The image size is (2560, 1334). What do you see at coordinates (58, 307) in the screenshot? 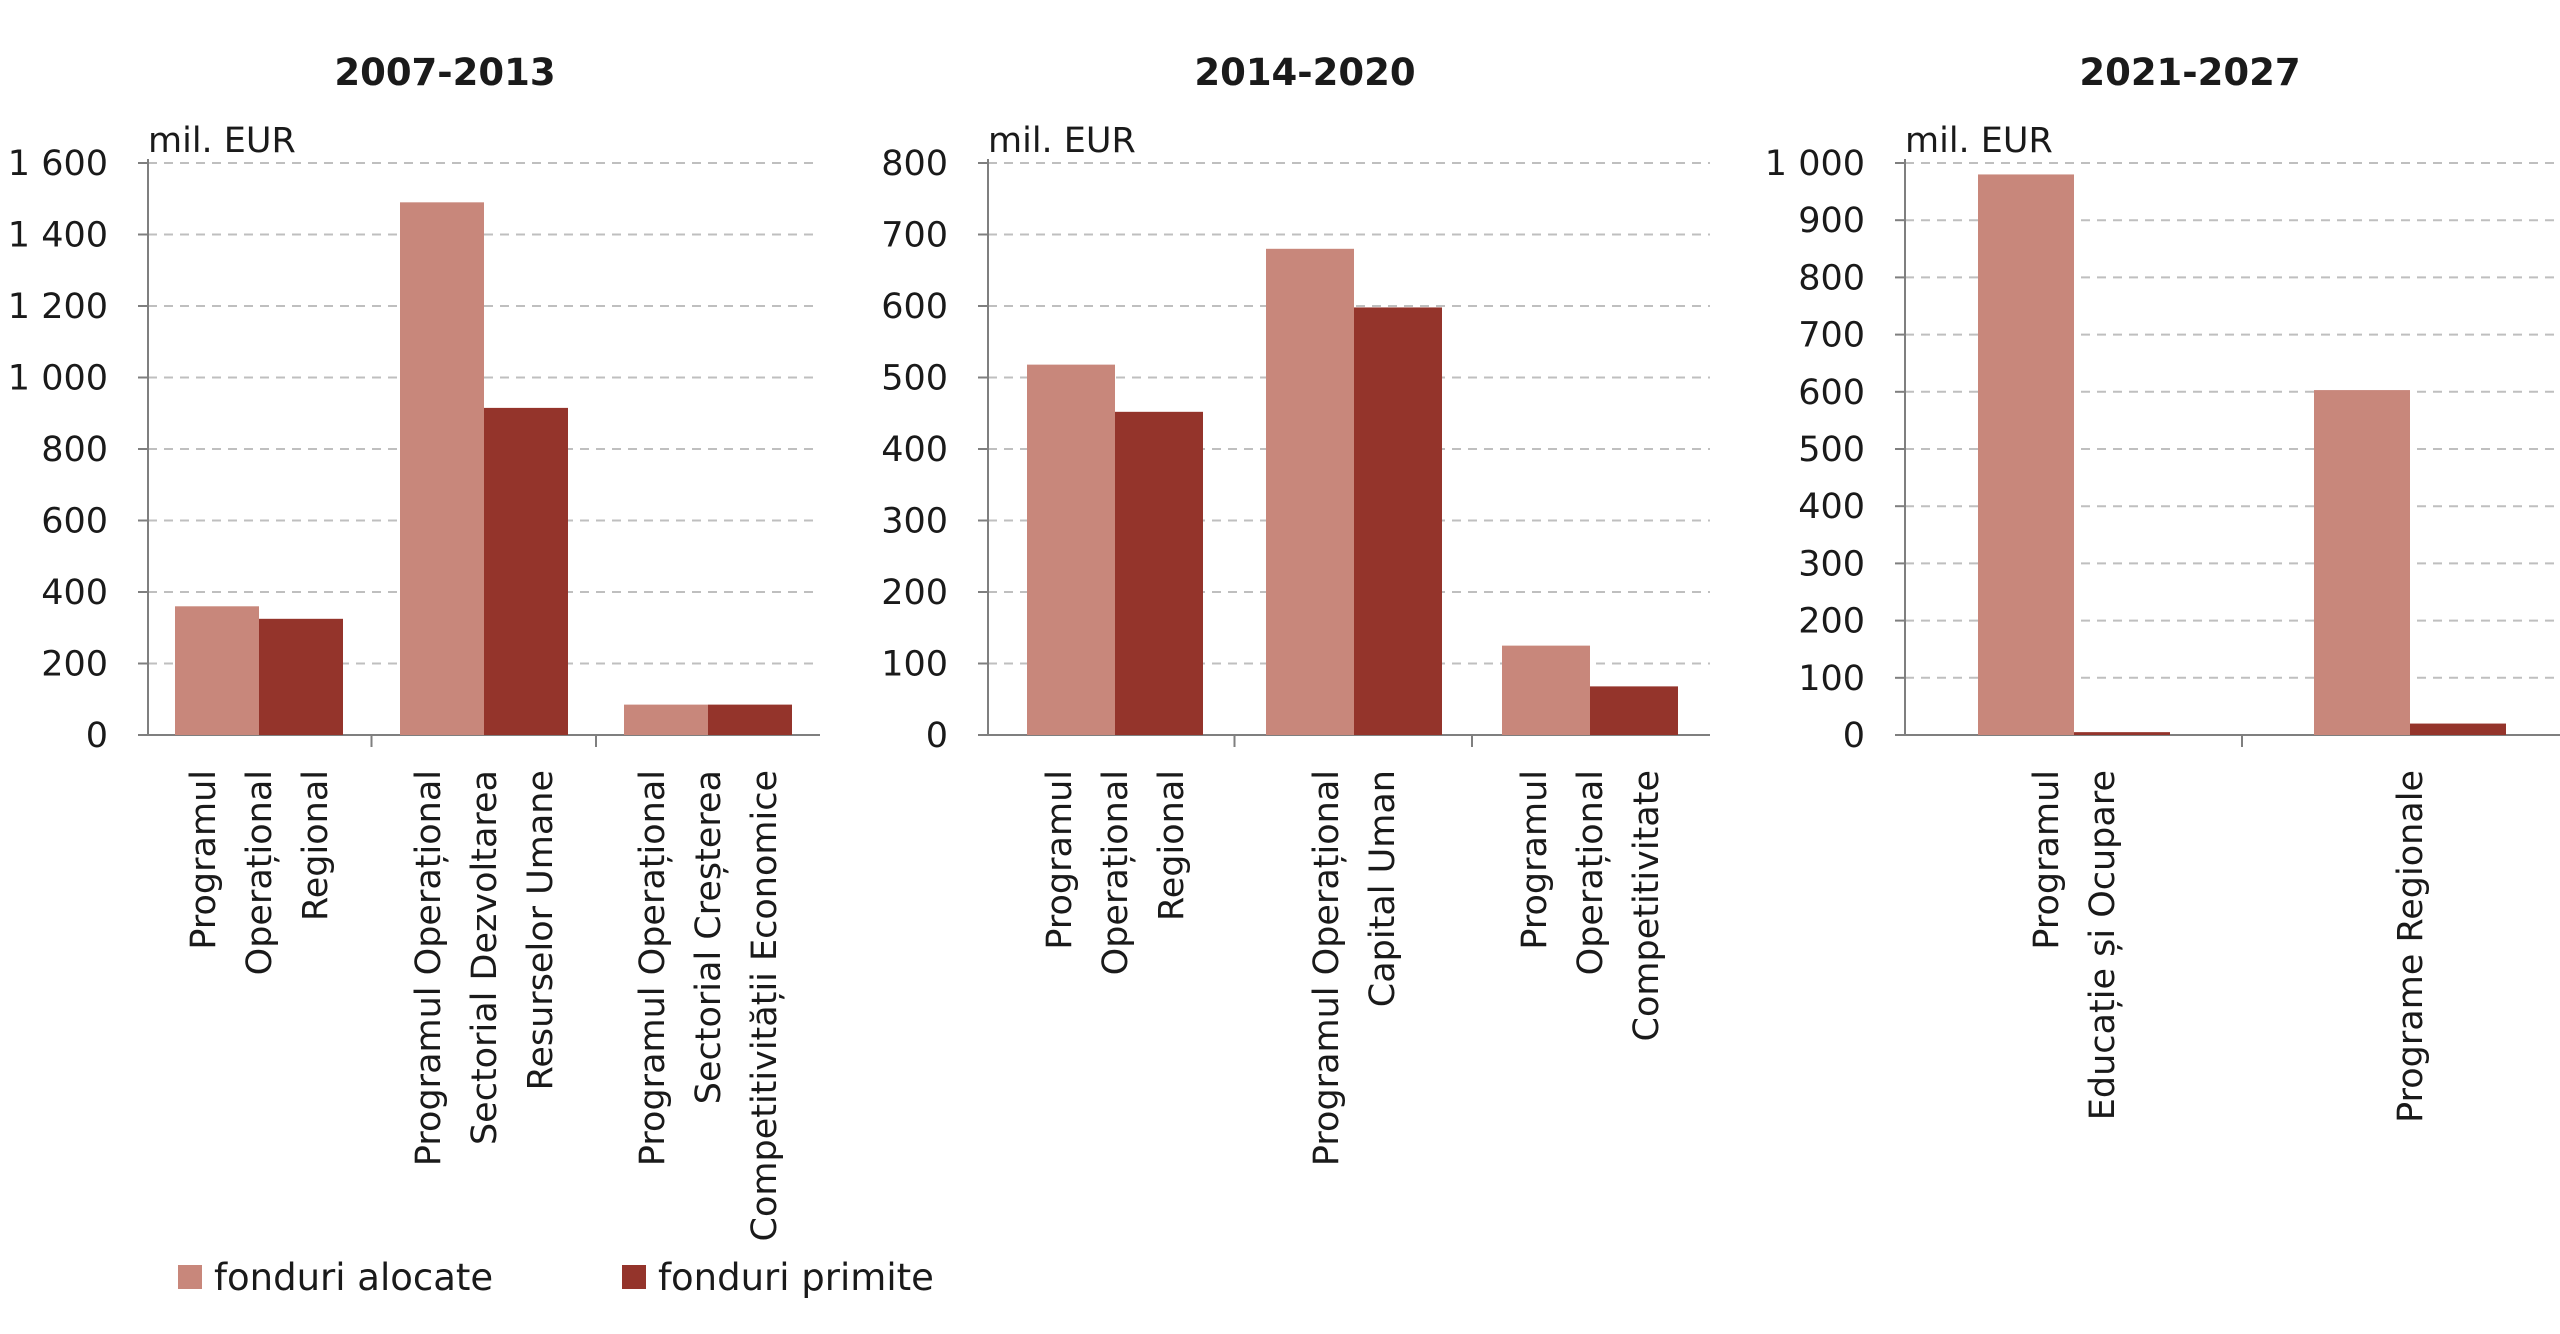
I see `y-tick-label-0-6: 1 200` at bounding box center [58, 307].